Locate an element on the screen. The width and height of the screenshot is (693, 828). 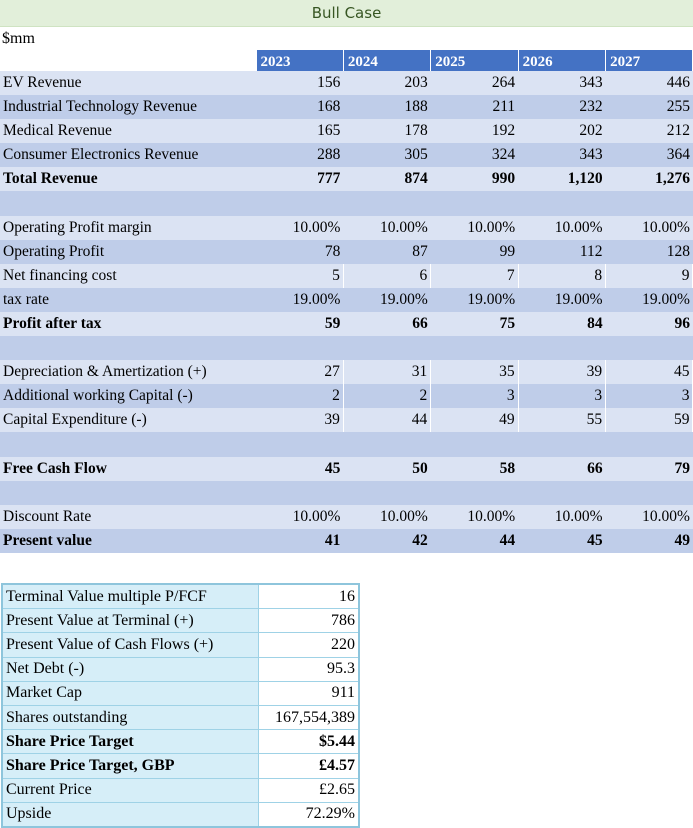
year-header: 2026 is located at coordinates (562, 60).